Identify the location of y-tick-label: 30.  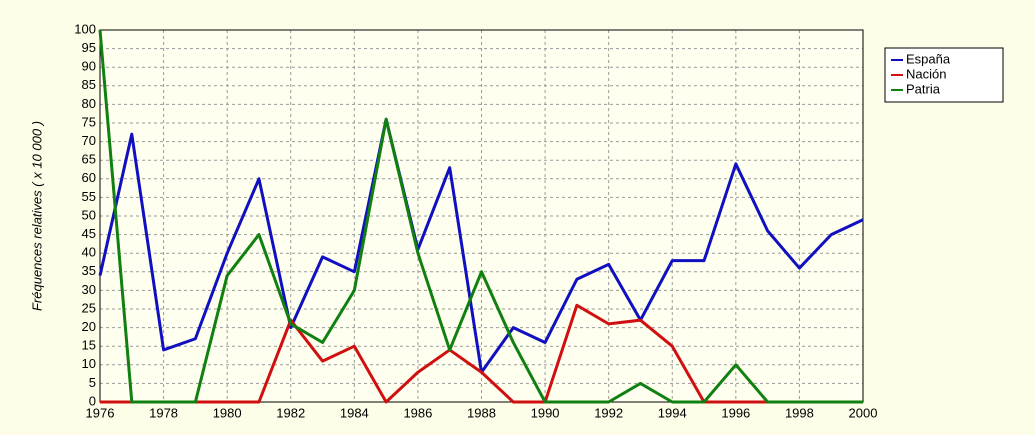
(89, 289).